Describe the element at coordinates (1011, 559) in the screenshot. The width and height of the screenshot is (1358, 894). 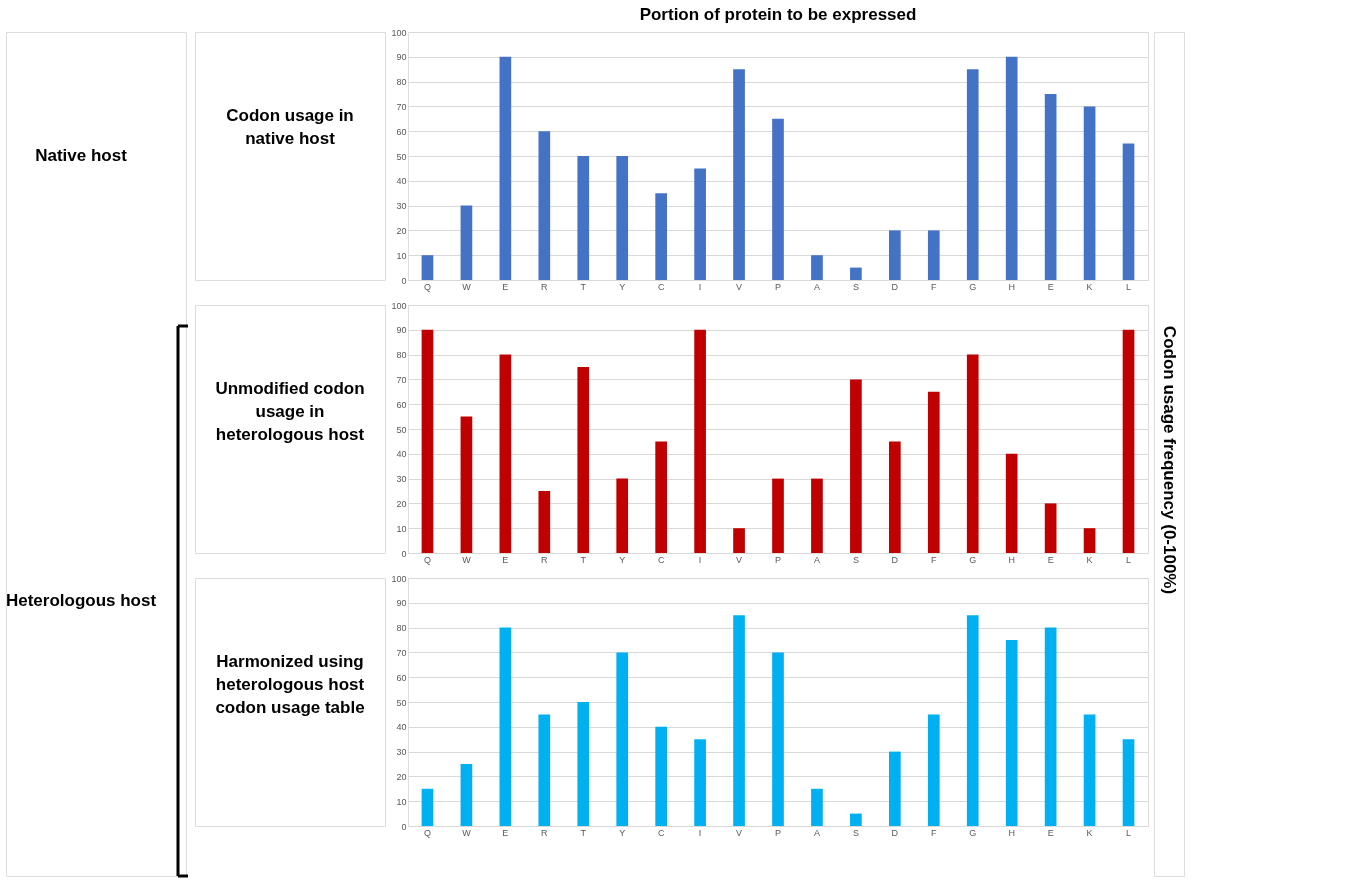
I see `x-tick-label: H` at that location.